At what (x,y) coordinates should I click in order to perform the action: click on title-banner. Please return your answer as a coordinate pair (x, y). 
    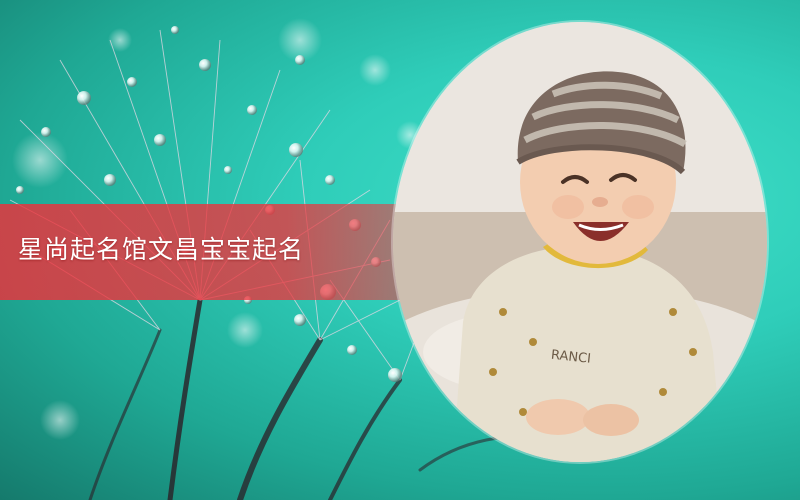
    Looking at the image, I should click on (205, 252).